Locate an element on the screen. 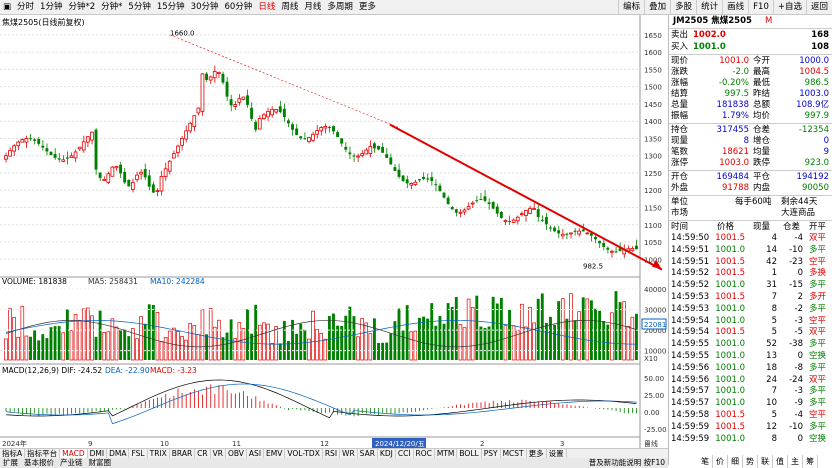 Image resolution: width=832 pixels, height=468 pixels. stat-row: 开仓 169484 平仓 194192 is located at coordinates (750, 177).